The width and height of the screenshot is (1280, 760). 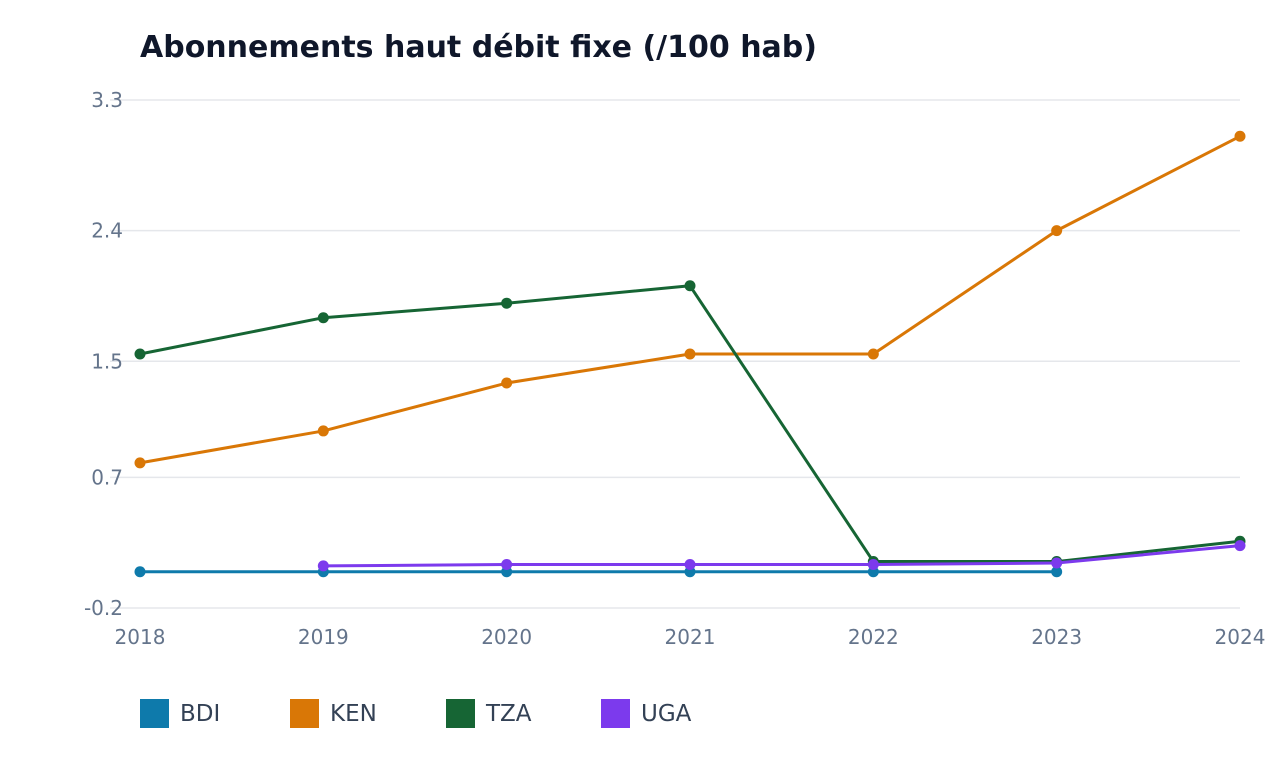 I want to click on x-tick-label: 2024, so click(x=1240, y=637).